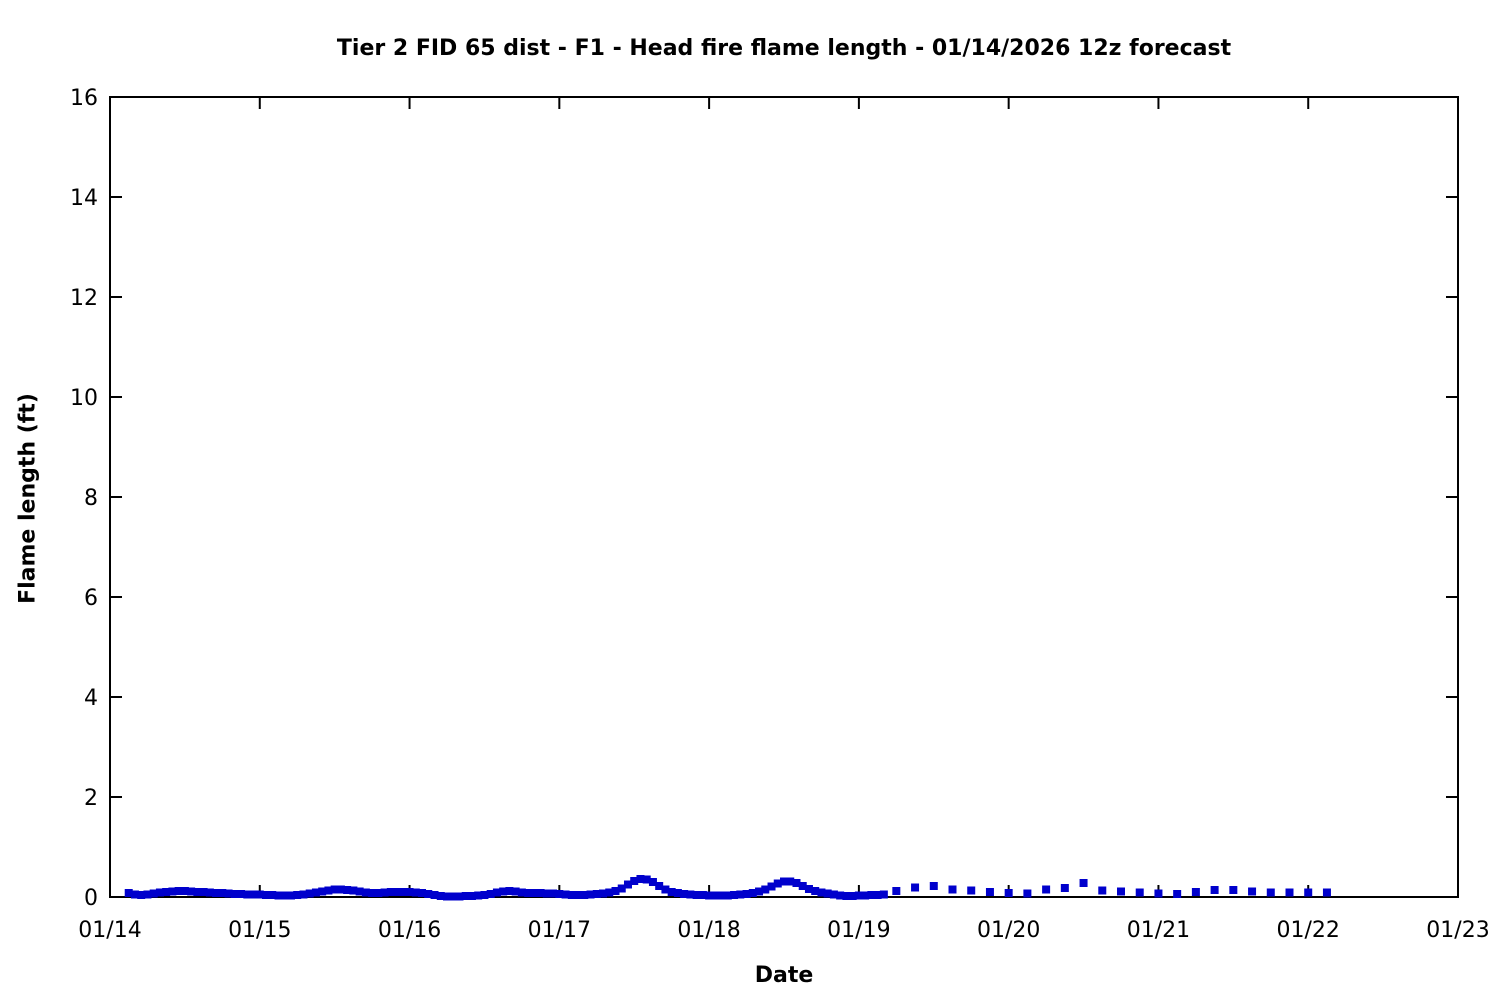 The image size is (1500, 1000). I want to click on y-tick-label: 6, so click(91, 598).